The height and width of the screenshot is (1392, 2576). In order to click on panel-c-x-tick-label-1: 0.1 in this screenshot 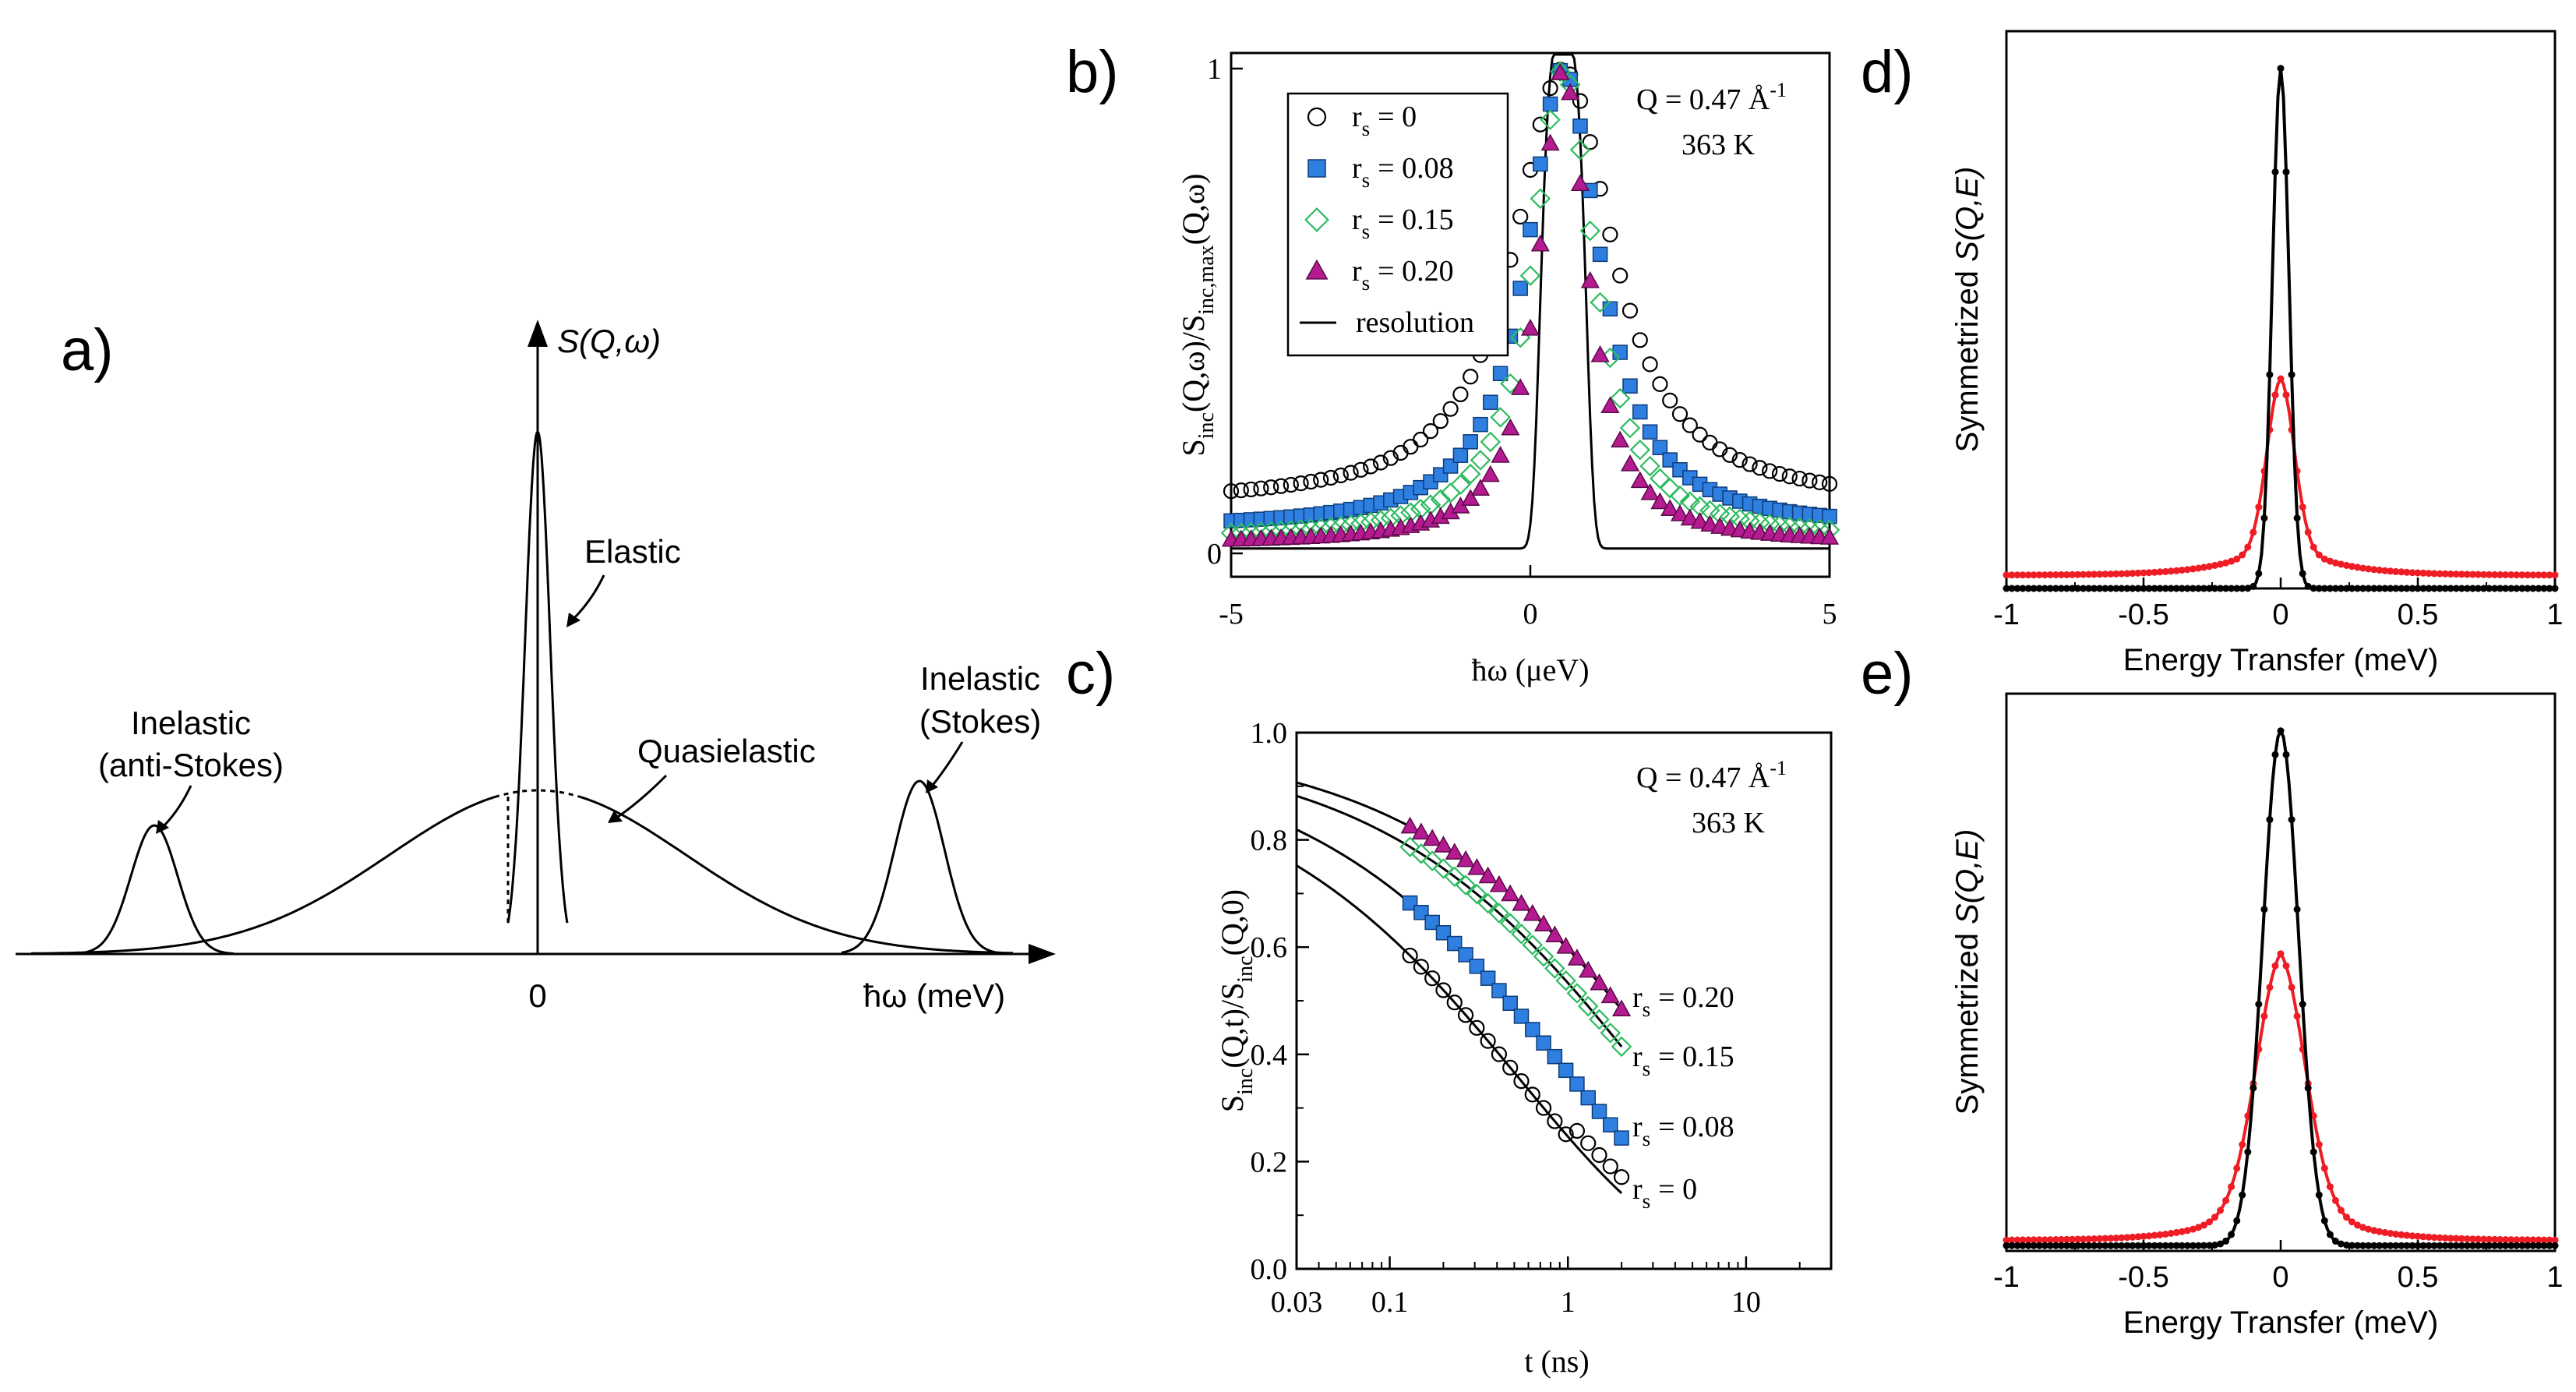, I will do `click(1390, 1302)`.